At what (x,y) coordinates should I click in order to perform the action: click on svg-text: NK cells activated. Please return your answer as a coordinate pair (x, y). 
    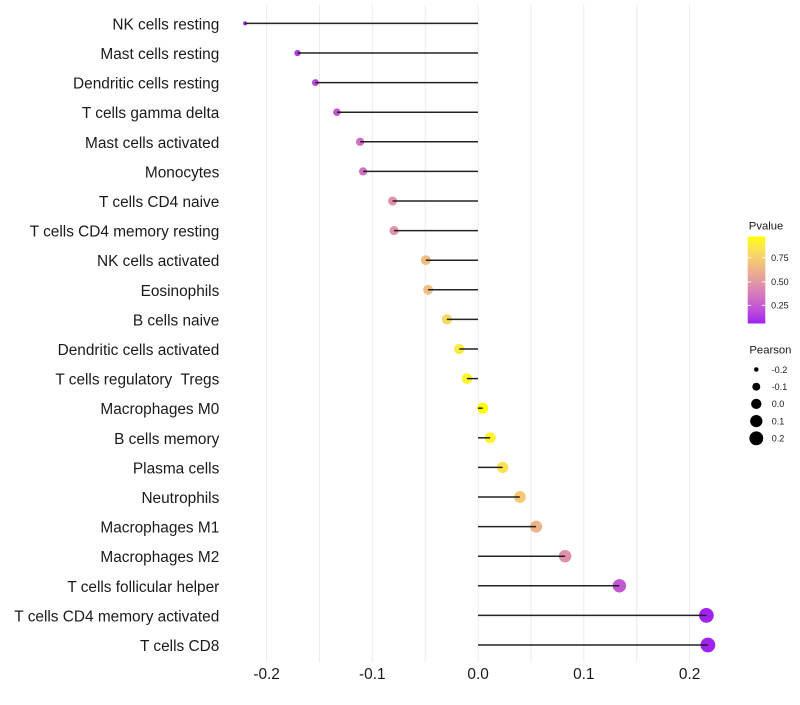
    Looking at the image, I should click on (158, 261).